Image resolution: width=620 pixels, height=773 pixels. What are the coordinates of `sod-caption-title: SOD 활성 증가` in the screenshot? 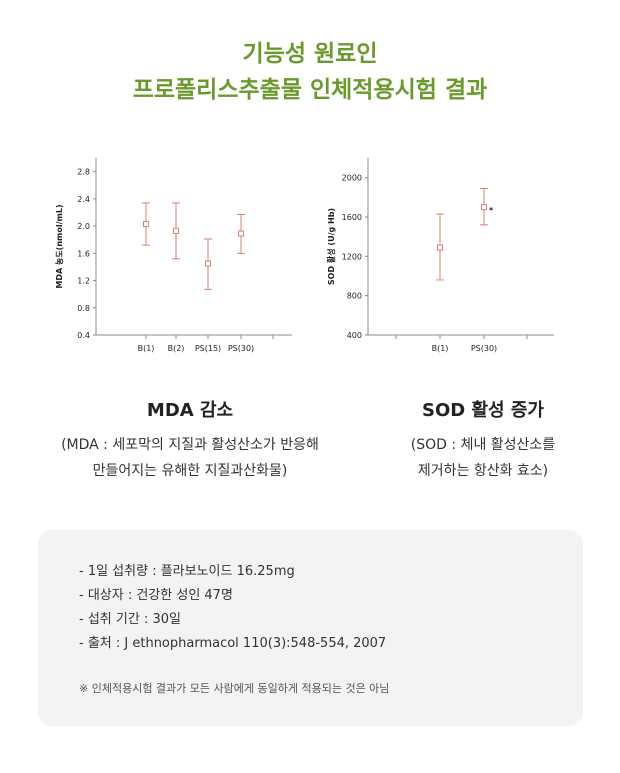 It's located at (483, 410).